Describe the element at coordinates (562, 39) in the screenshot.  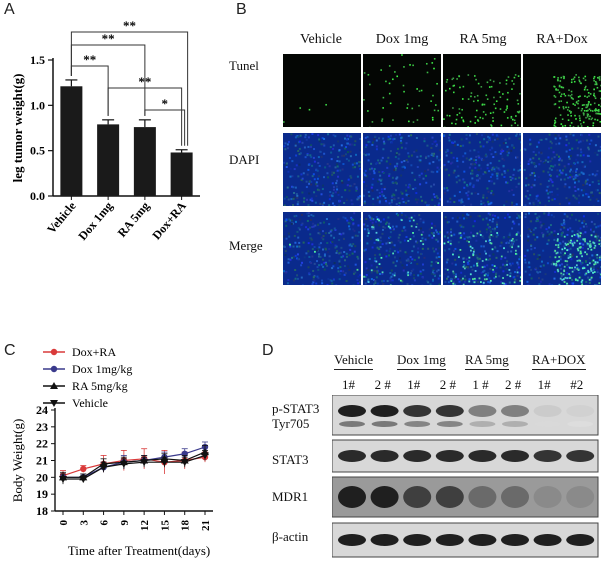
I see `column-header-ra-dox: RA+Dox` at that location.